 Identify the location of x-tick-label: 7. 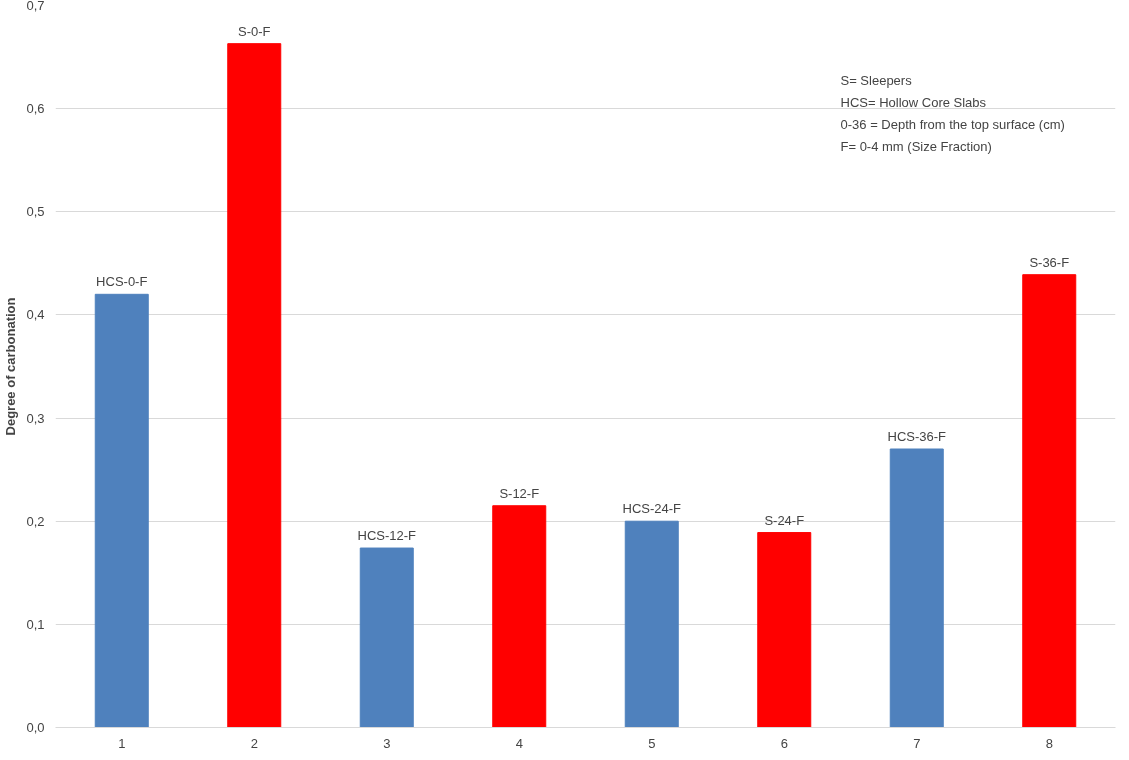
(917, 743).